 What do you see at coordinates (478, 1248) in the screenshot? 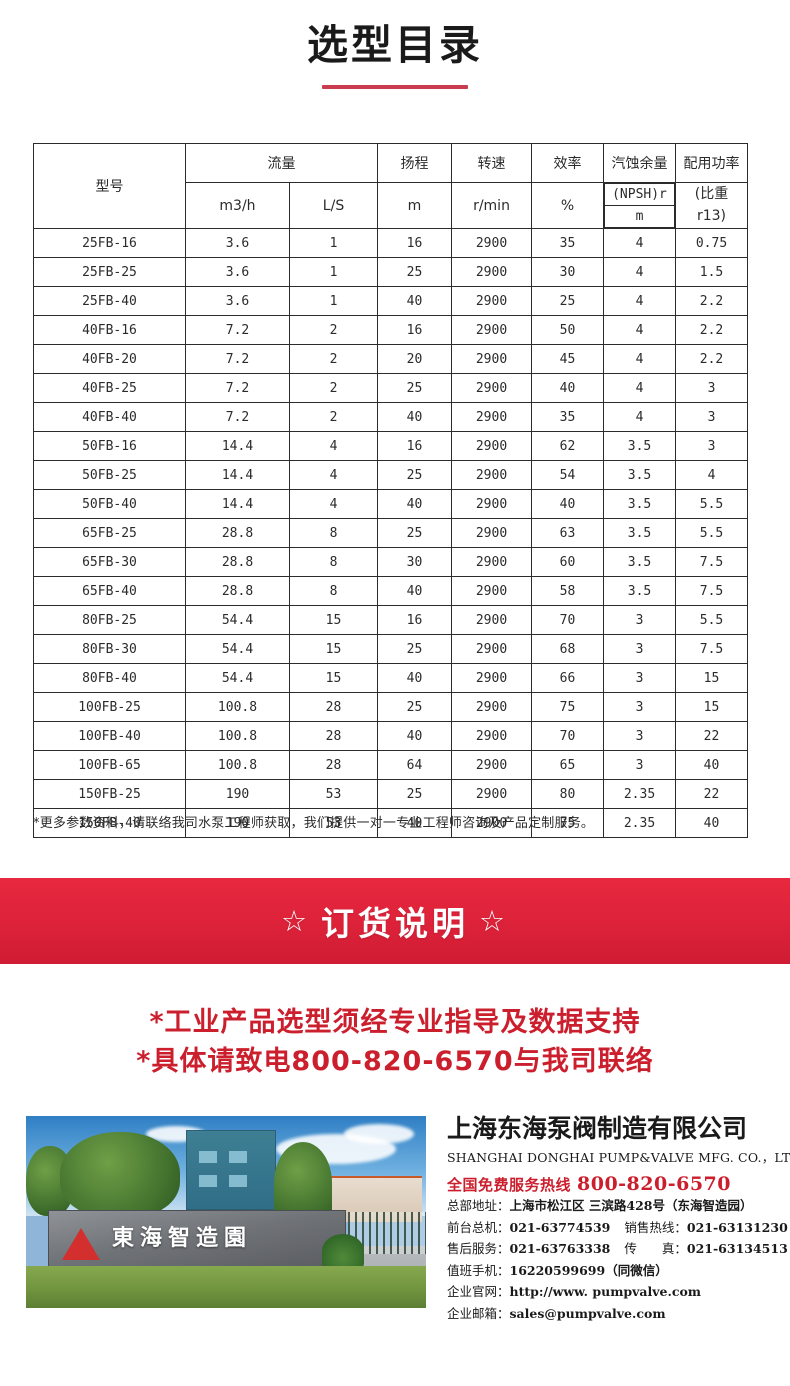
I see `contact-label: 售后服务：` at bounding box center [478, 1248].